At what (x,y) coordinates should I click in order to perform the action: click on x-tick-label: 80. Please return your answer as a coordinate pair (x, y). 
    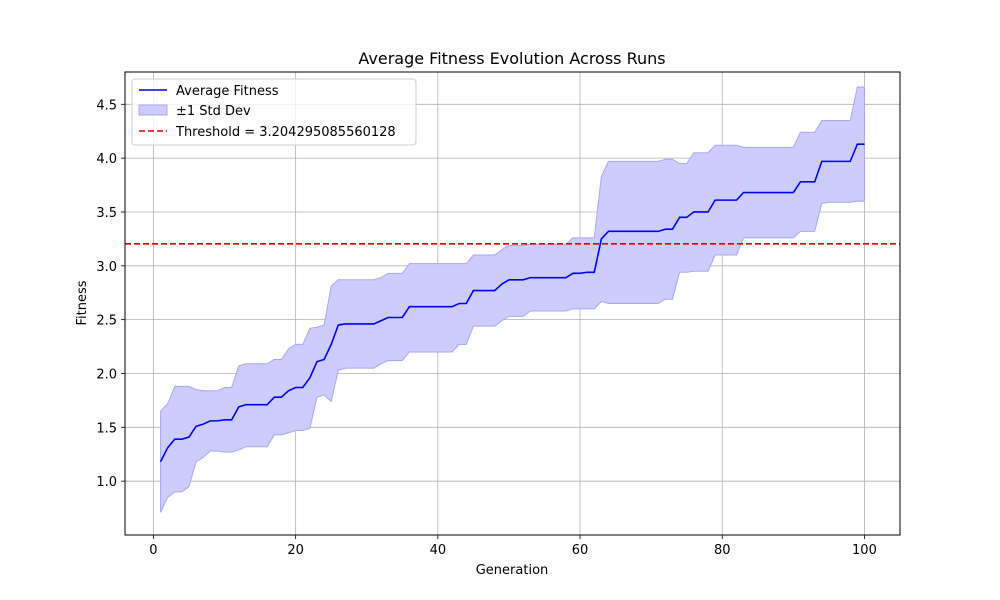
    Looking at the image, I should click on (722, 550).